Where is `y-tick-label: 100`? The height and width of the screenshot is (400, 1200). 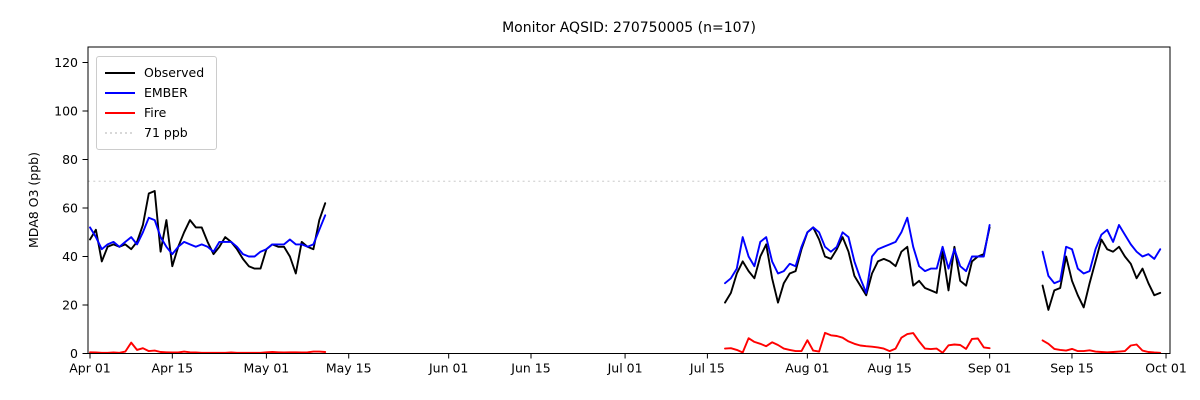 y-tick-label: 100 is located at coordinates (66, 110).